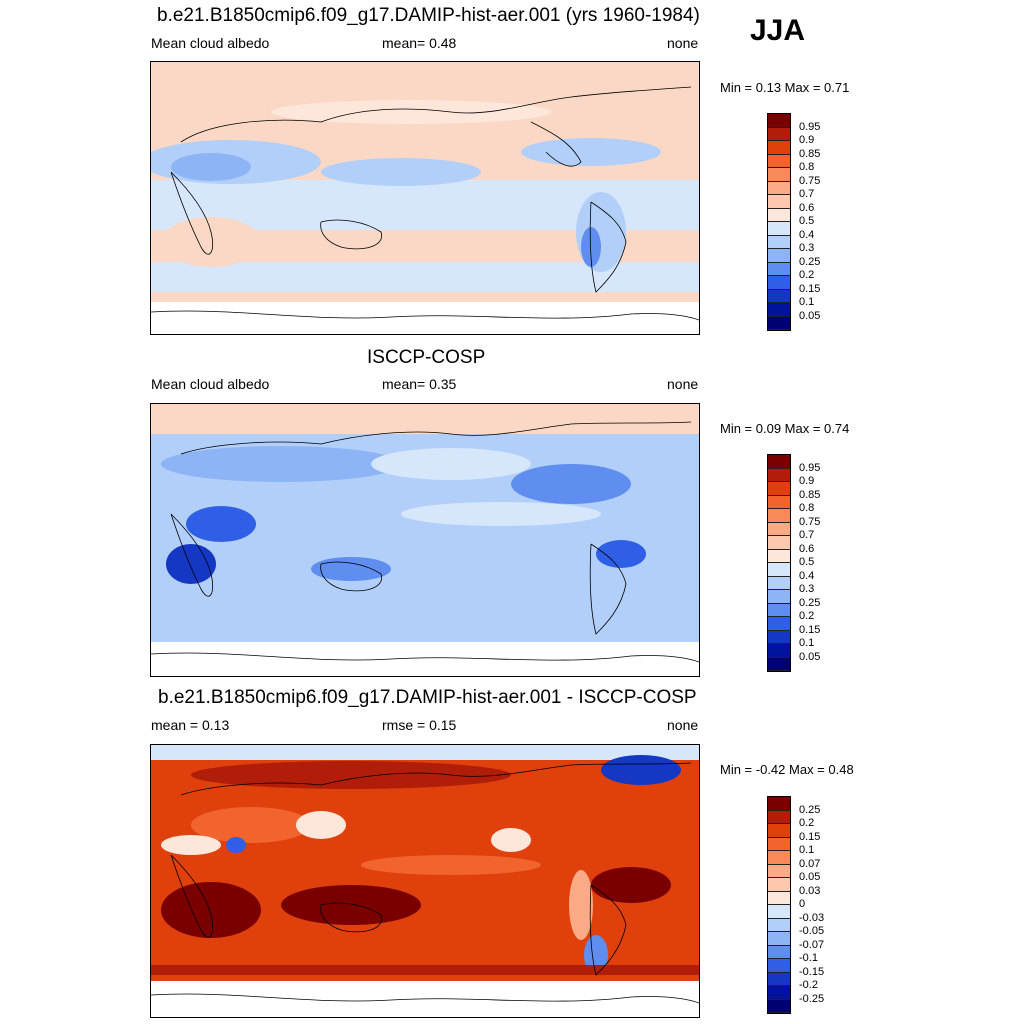 The height and width of the screenshot is (1024, 1024). What do you see at coordinates (419, 43) in the screenshot?
I see `panel1-mean-label: mean= 0.48` at bounding box center [419, 43].